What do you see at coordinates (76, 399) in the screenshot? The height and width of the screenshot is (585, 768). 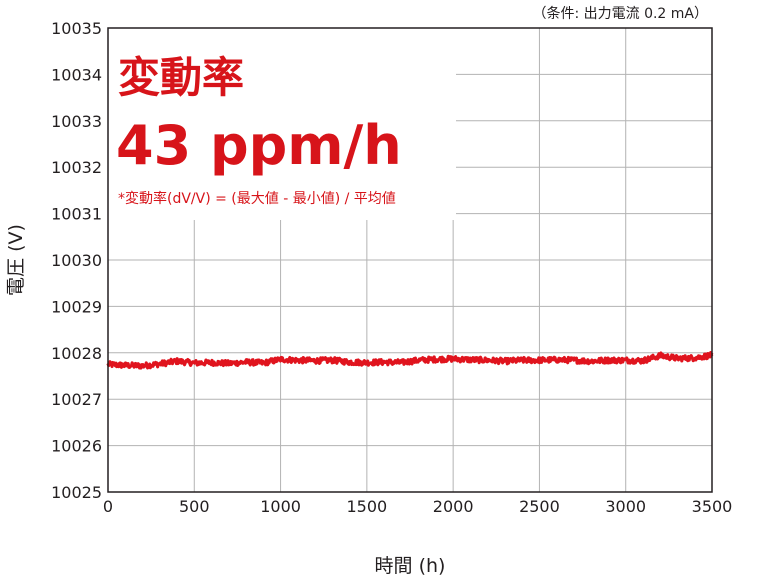 I see `y-tick-label: 10027` at bounding box center [76, 399].